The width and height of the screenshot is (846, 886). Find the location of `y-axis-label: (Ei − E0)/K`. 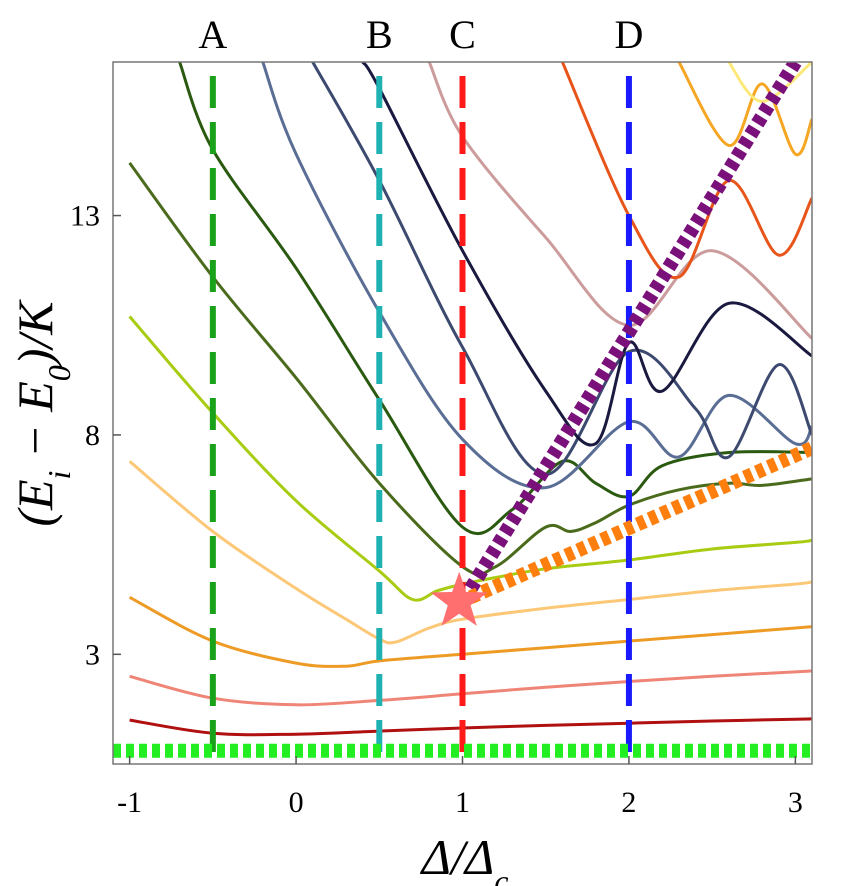

y-axis-label: (Ei − E0)/K is located at coordinates (42, 413).